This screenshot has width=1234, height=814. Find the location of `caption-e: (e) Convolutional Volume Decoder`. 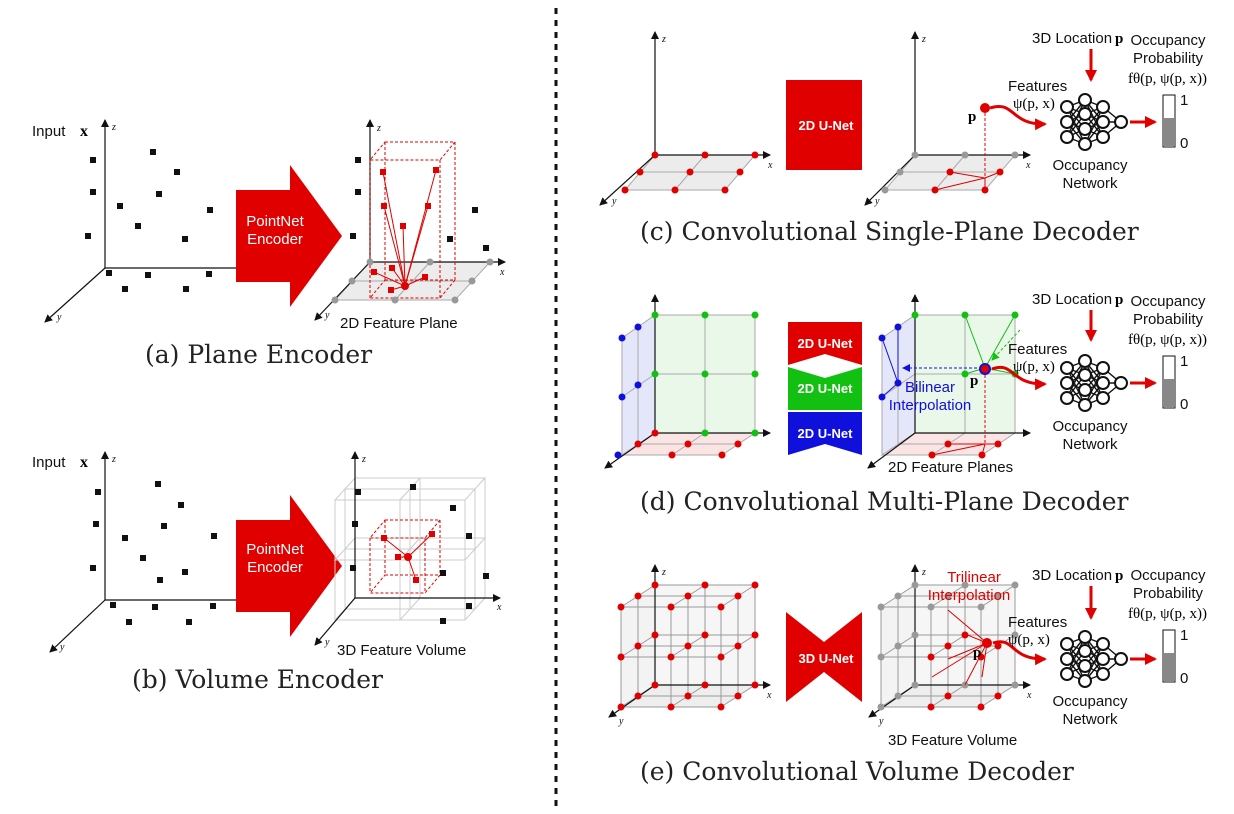

caption-e: (e) Convolutional Volume Decoder is located at coordinates (857, 771).